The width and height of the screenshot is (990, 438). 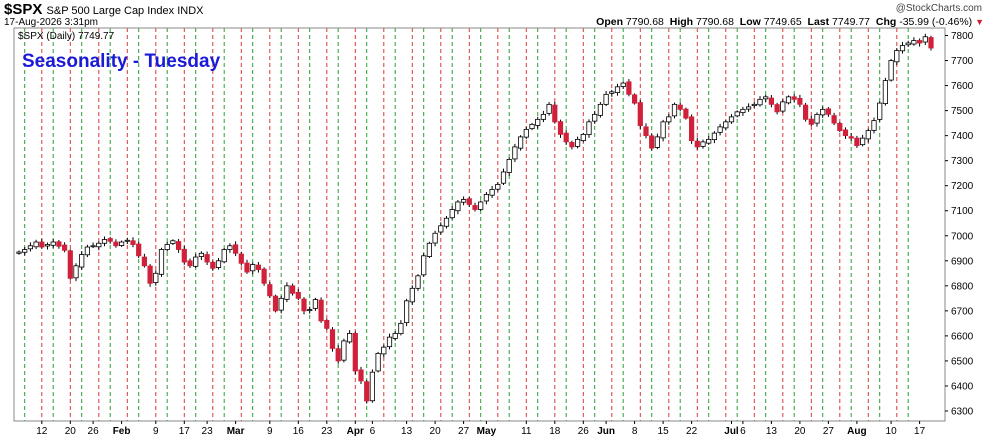 What do you see at coordinates (962, 236) in the screenshot?
I see `y-tick-label: 7000` at bounding box center [962, 236].